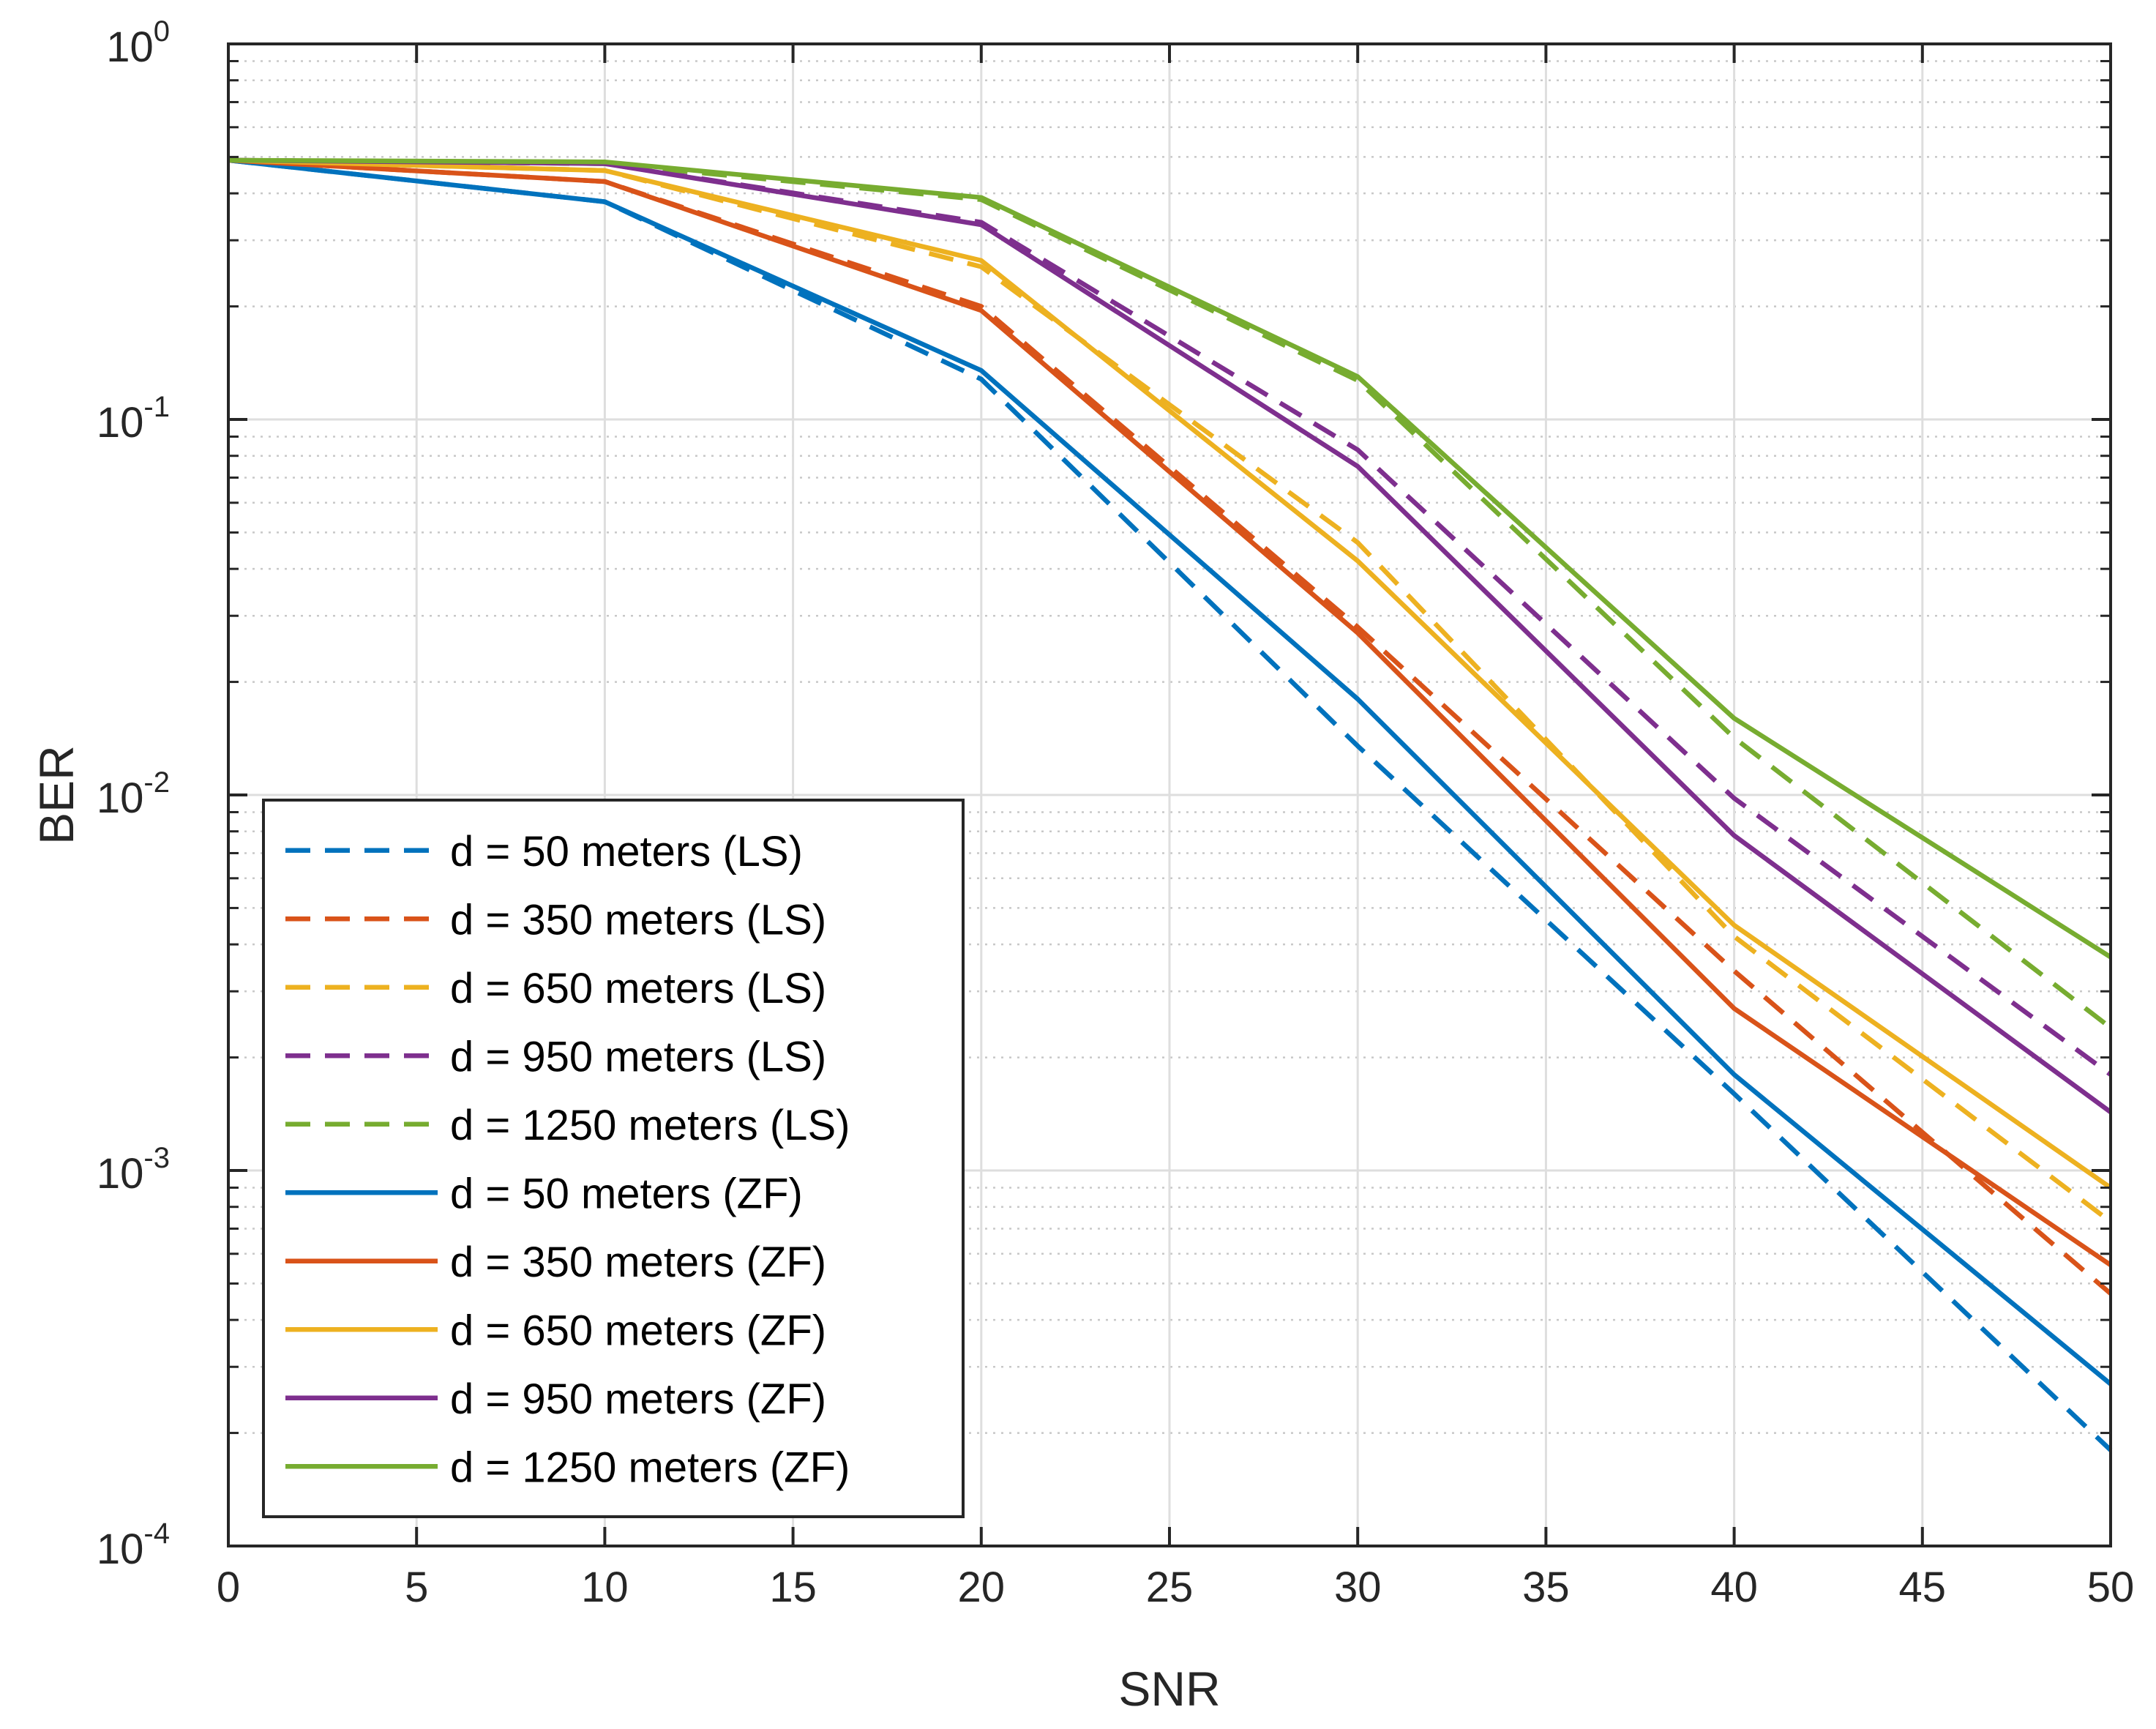 The image size is (2156, 1729). Describe the element at coordinates (416, 1587) in the screenshot. I see `x-tick-label: 5` at that location.